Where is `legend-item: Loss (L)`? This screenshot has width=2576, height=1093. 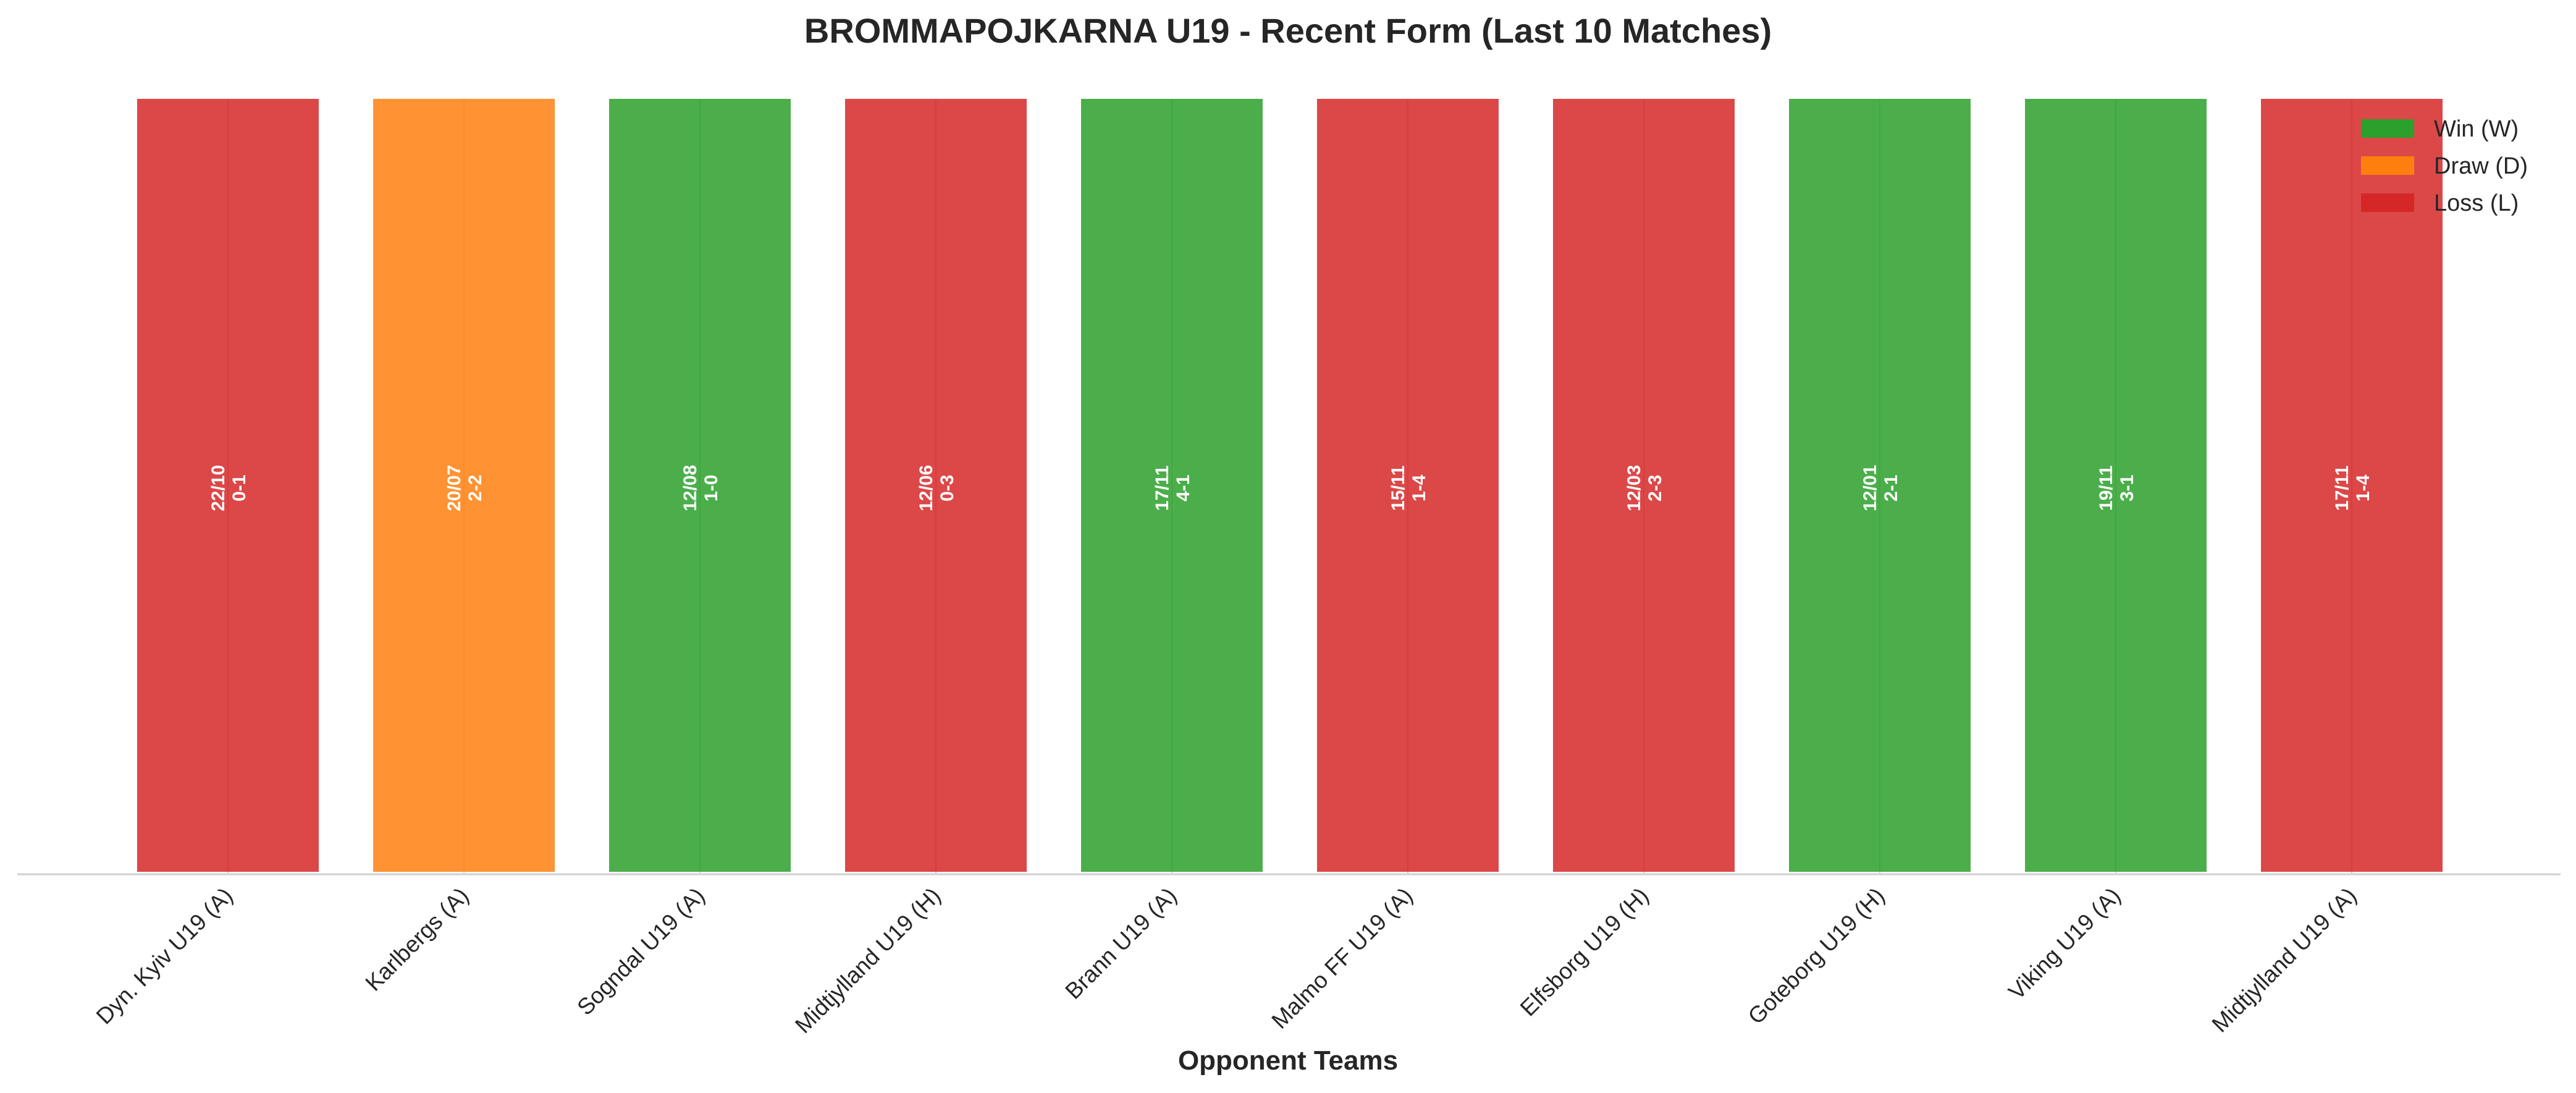 legend-item: Loss (L) is located at coordinates (2440, 203).